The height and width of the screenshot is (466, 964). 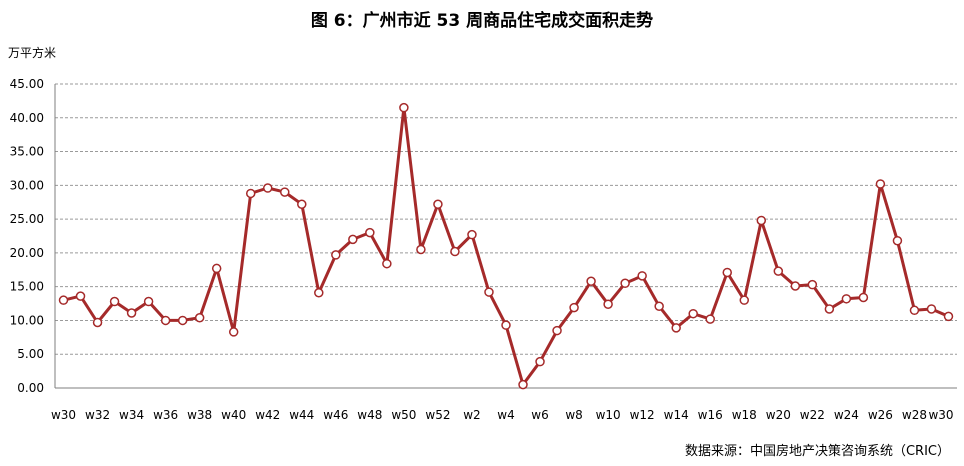 I want to click on source-note: 数据来源：中国房地产决策咨询系统（CRIC）, so click(x=817, y=451).